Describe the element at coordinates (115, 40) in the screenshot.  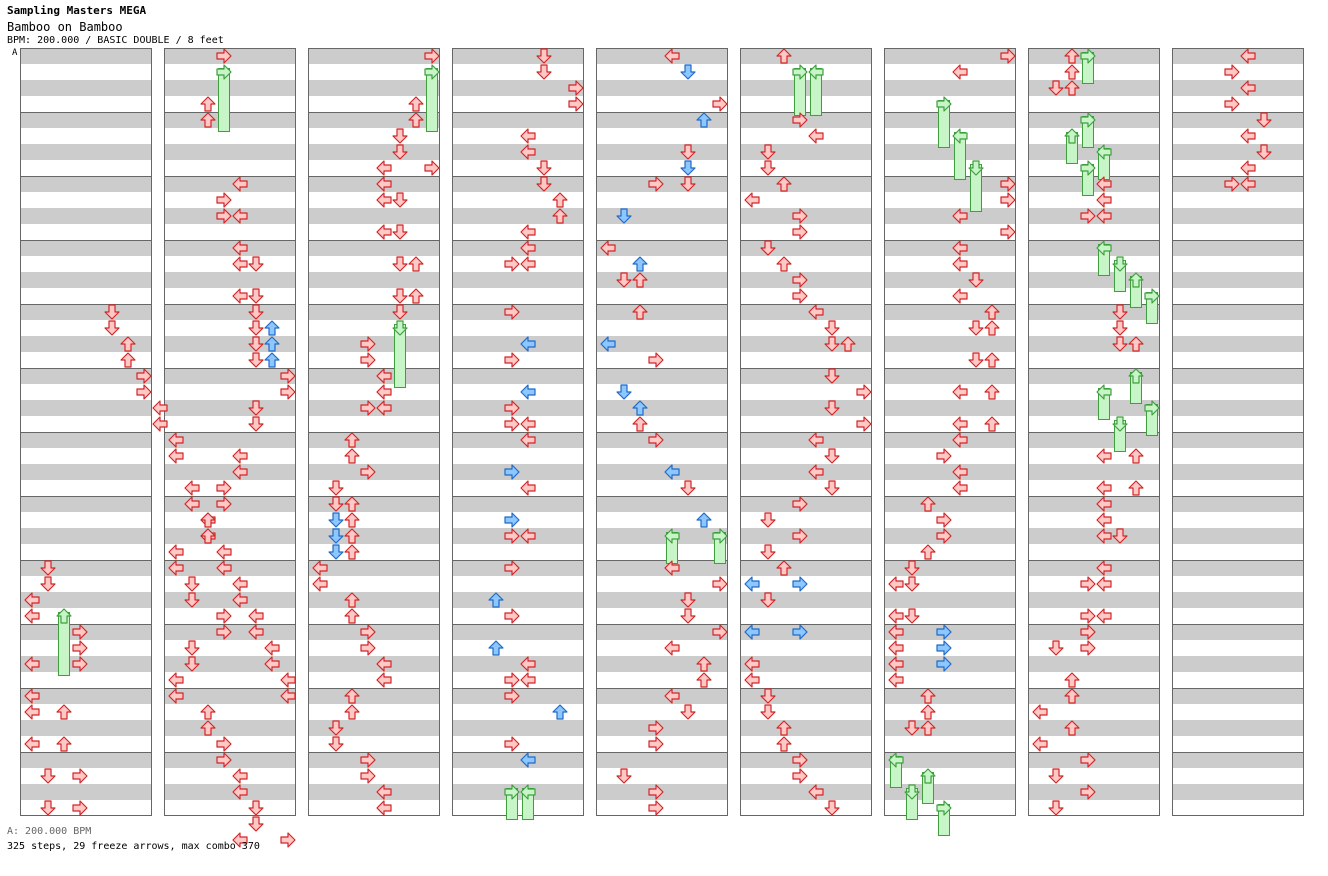
I see `chart-meta: BPM: 200.000 / BASIC DOUBLE / 8 feet` at that location.